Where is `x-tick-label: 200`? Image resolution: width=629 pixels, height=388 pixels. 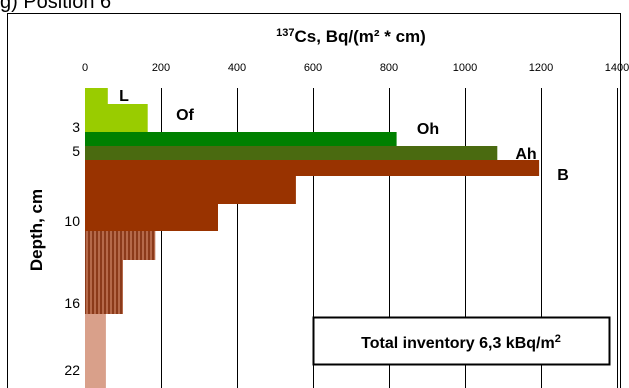 x-tick-label: 200 is located at coordinates (161, 68).